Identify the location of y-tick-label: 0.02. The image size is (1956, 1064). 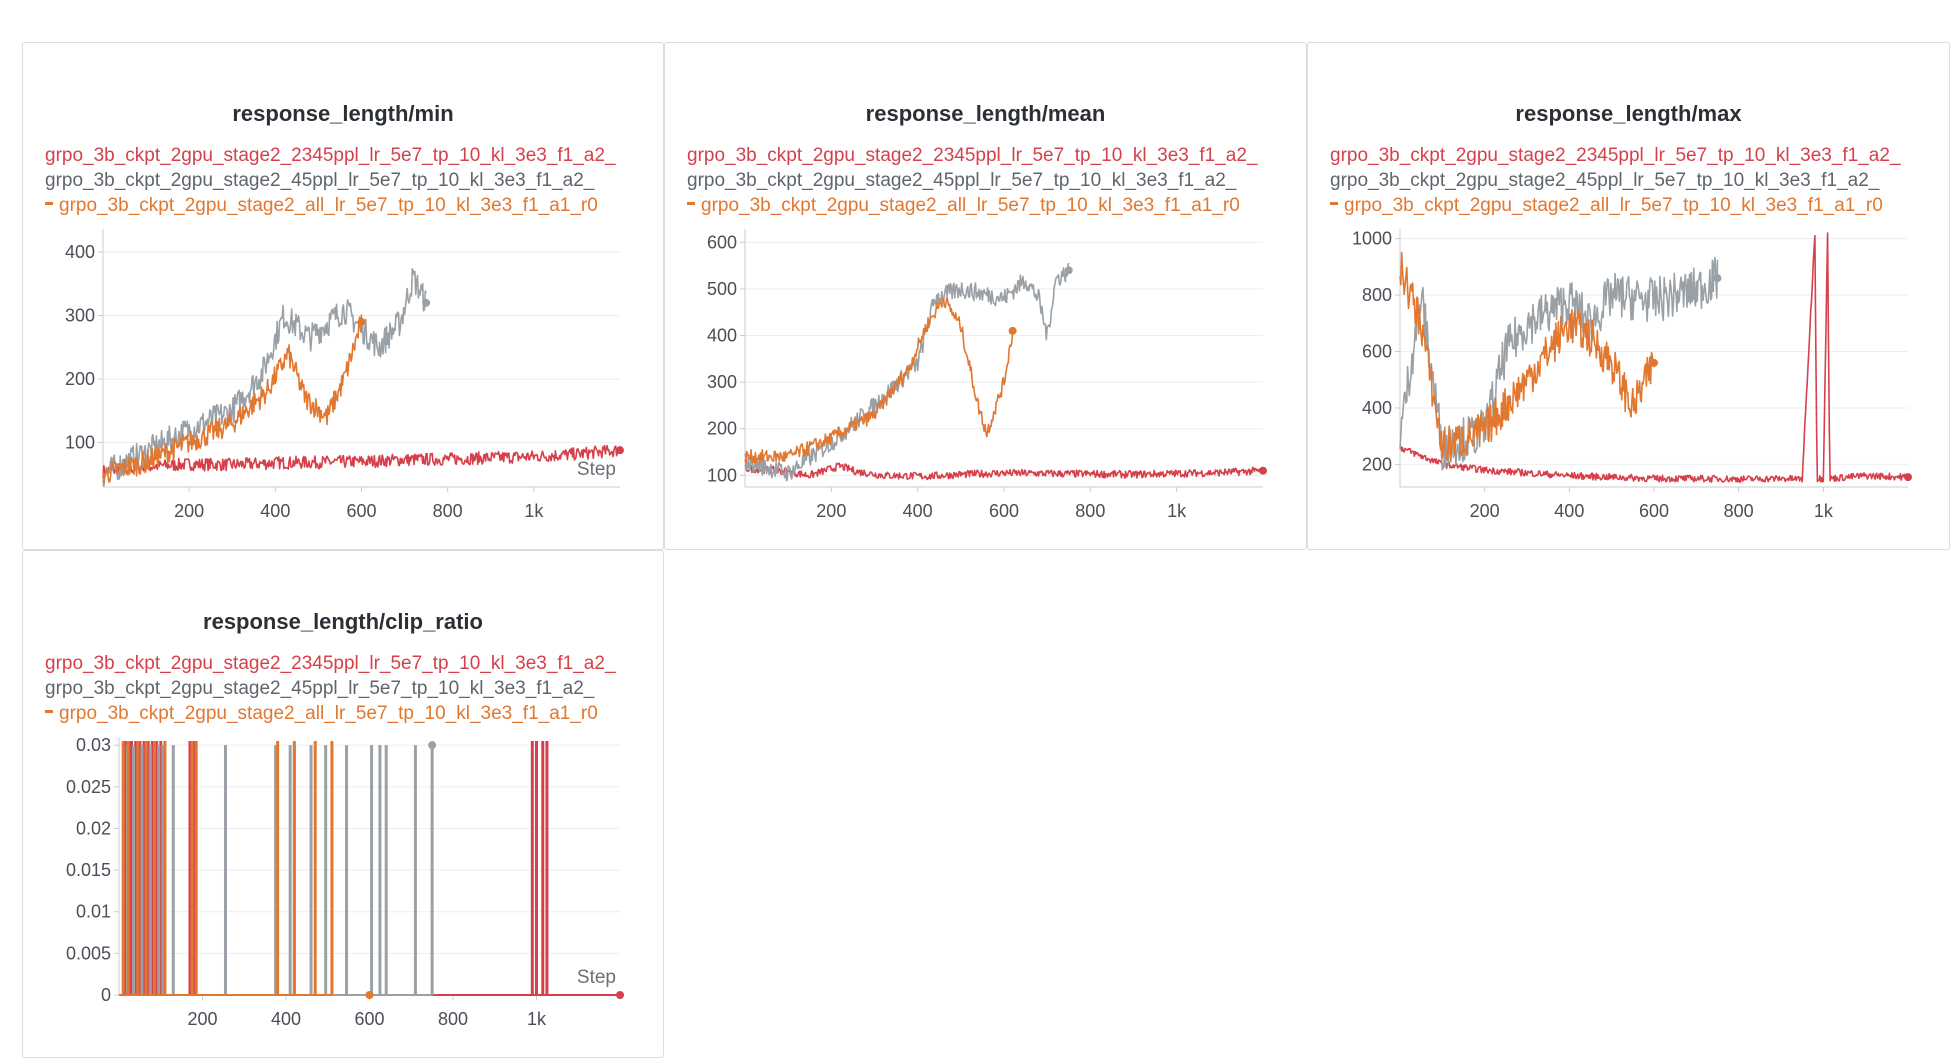
(93, 828).